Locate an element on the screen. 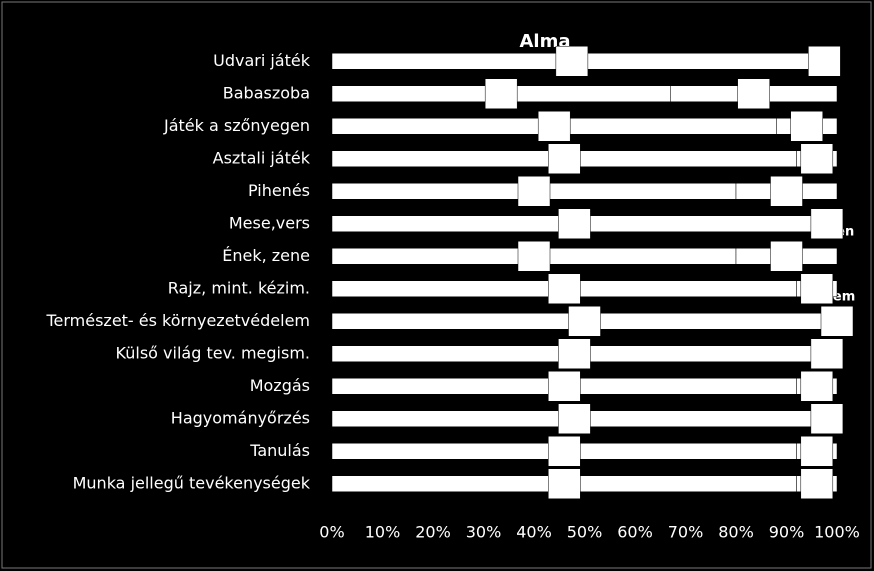  y-tick-label: Mozgás is located at coordinates (280, 385).